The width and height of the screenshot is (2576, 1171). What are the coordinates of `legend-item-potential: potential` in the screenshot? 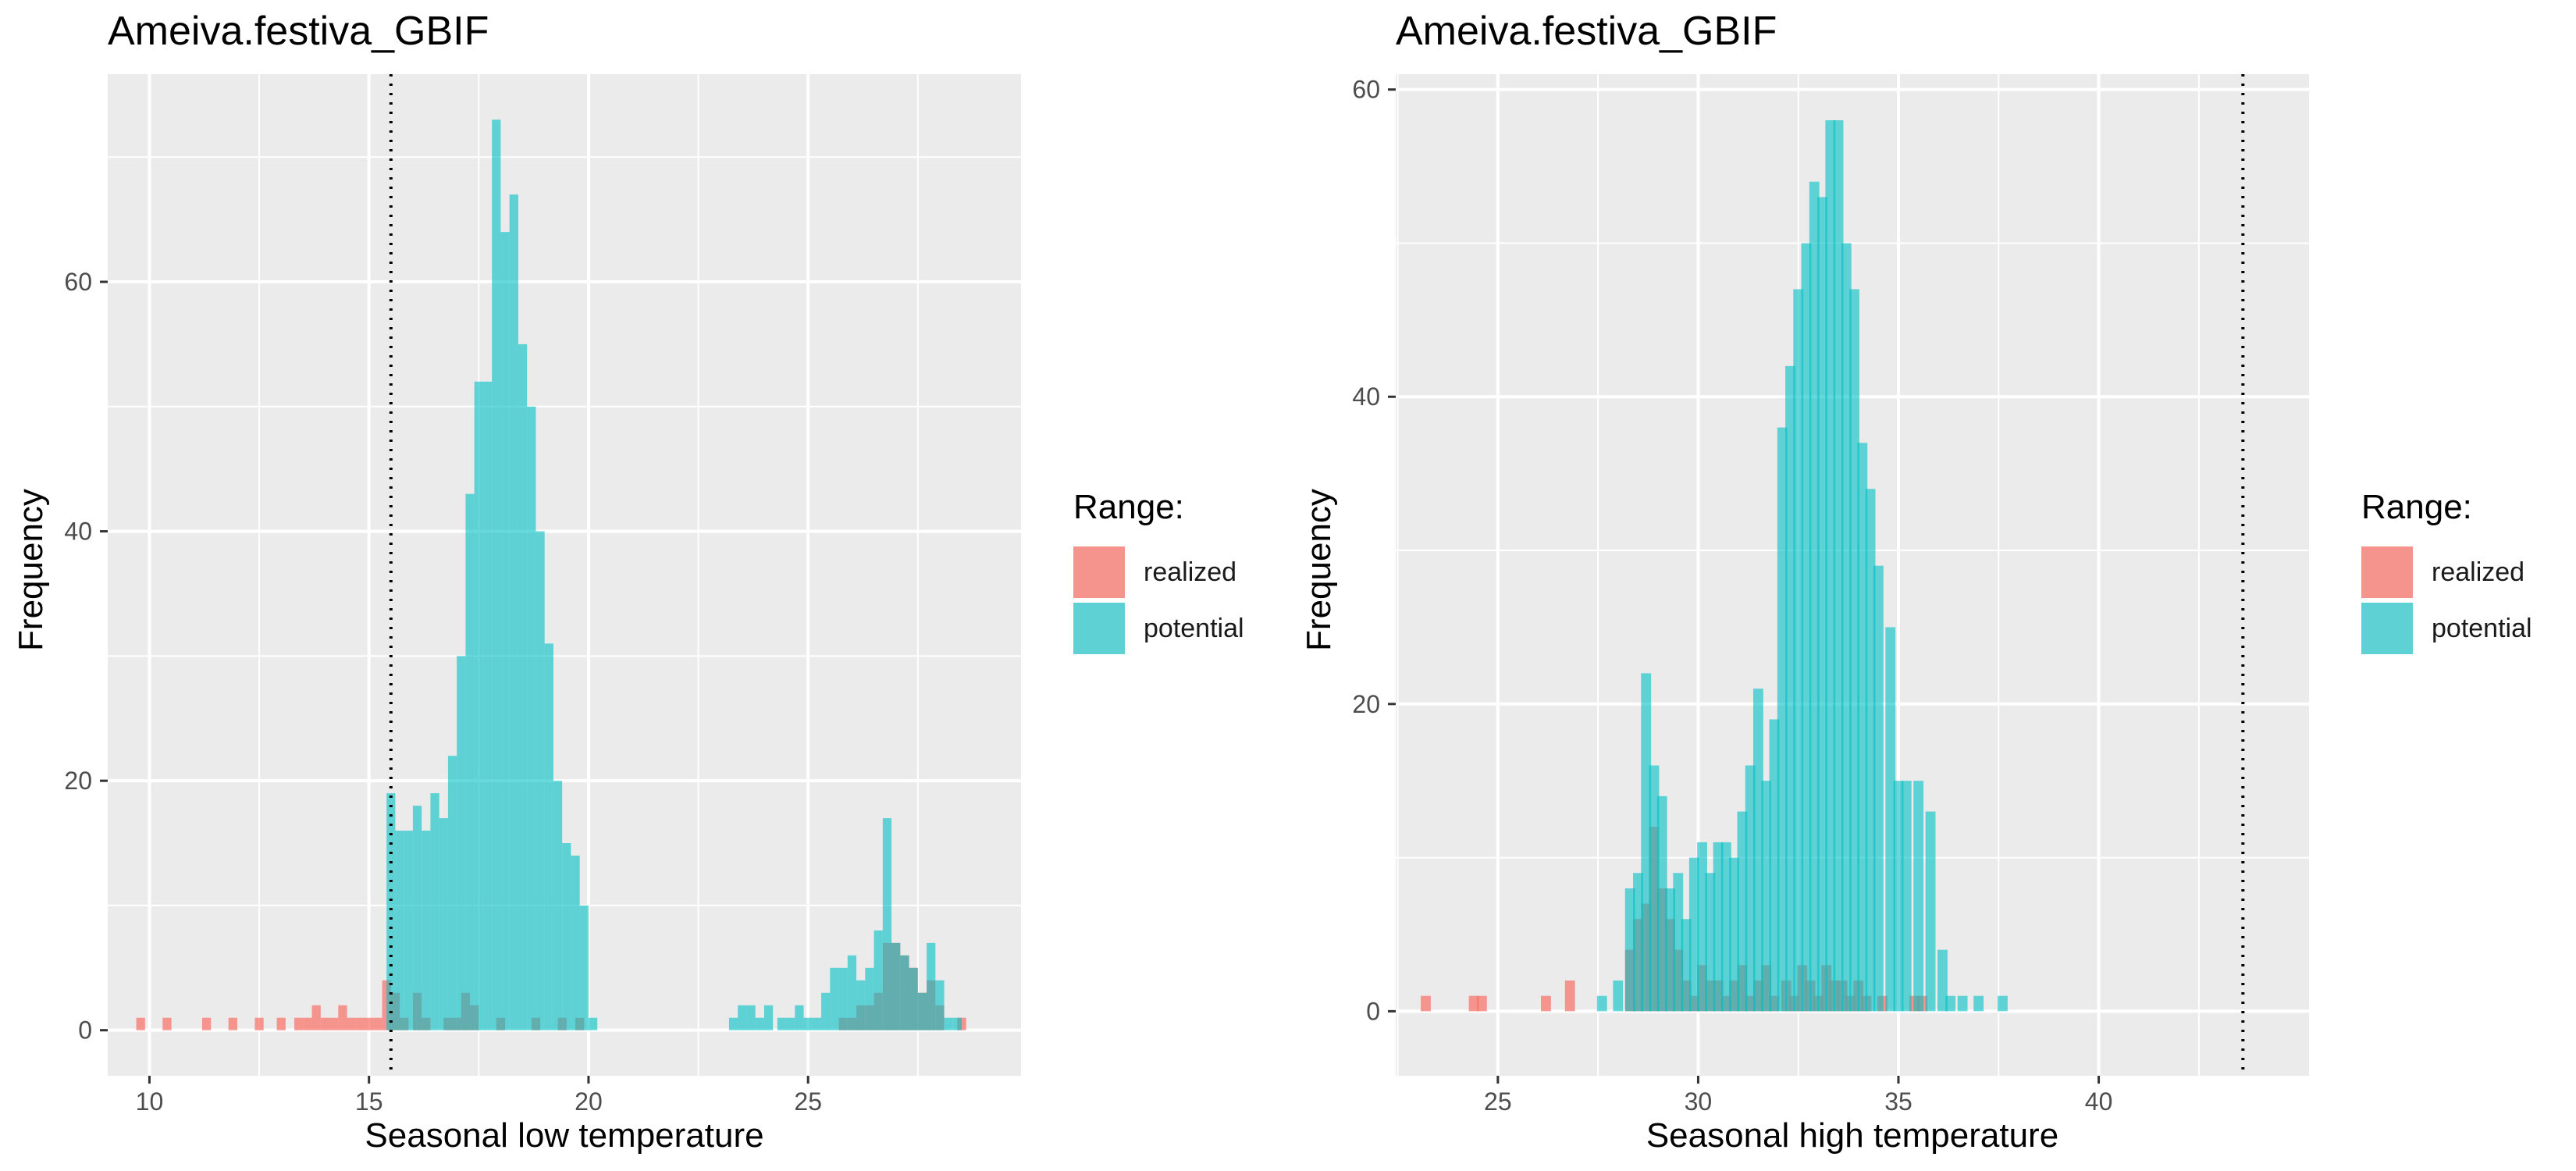 It's located at (1158, 628).